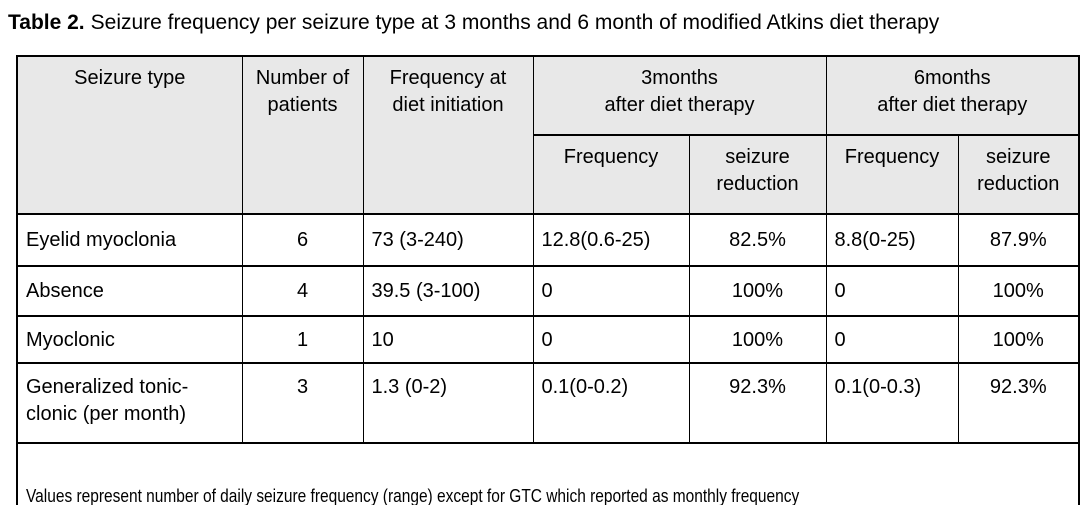  What do you see at coordinates (448, 339) in the screenshot?
I see `table-cell: 10` at bounding box center [448, 339].